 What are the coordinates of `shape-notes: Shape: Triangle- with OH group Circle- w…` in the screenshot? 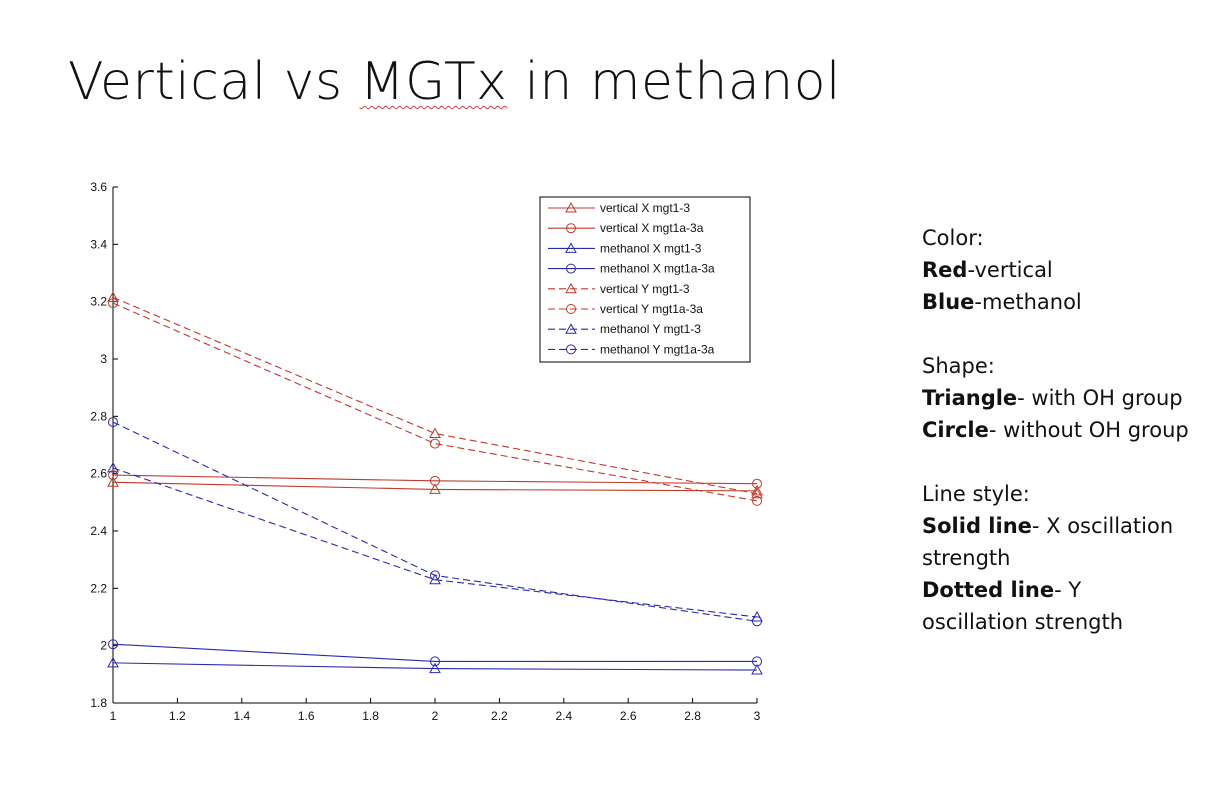 It's located at (1057, 398).